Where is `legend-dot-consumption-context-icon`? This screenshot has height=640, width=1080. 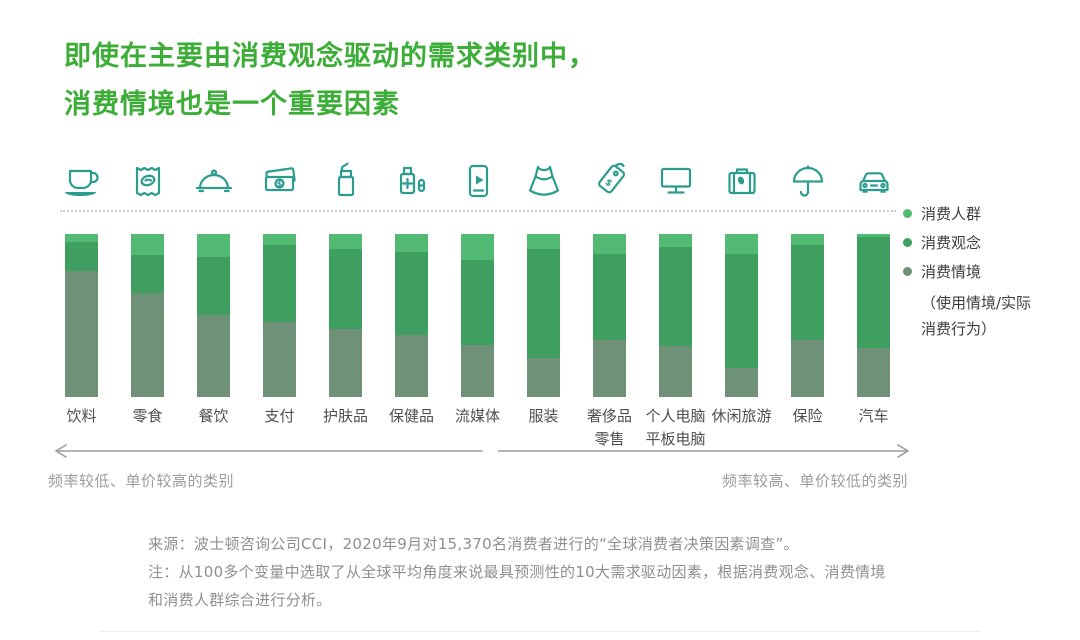
legend-dot-consumption-context-icon is located at coordinates (907, 271).